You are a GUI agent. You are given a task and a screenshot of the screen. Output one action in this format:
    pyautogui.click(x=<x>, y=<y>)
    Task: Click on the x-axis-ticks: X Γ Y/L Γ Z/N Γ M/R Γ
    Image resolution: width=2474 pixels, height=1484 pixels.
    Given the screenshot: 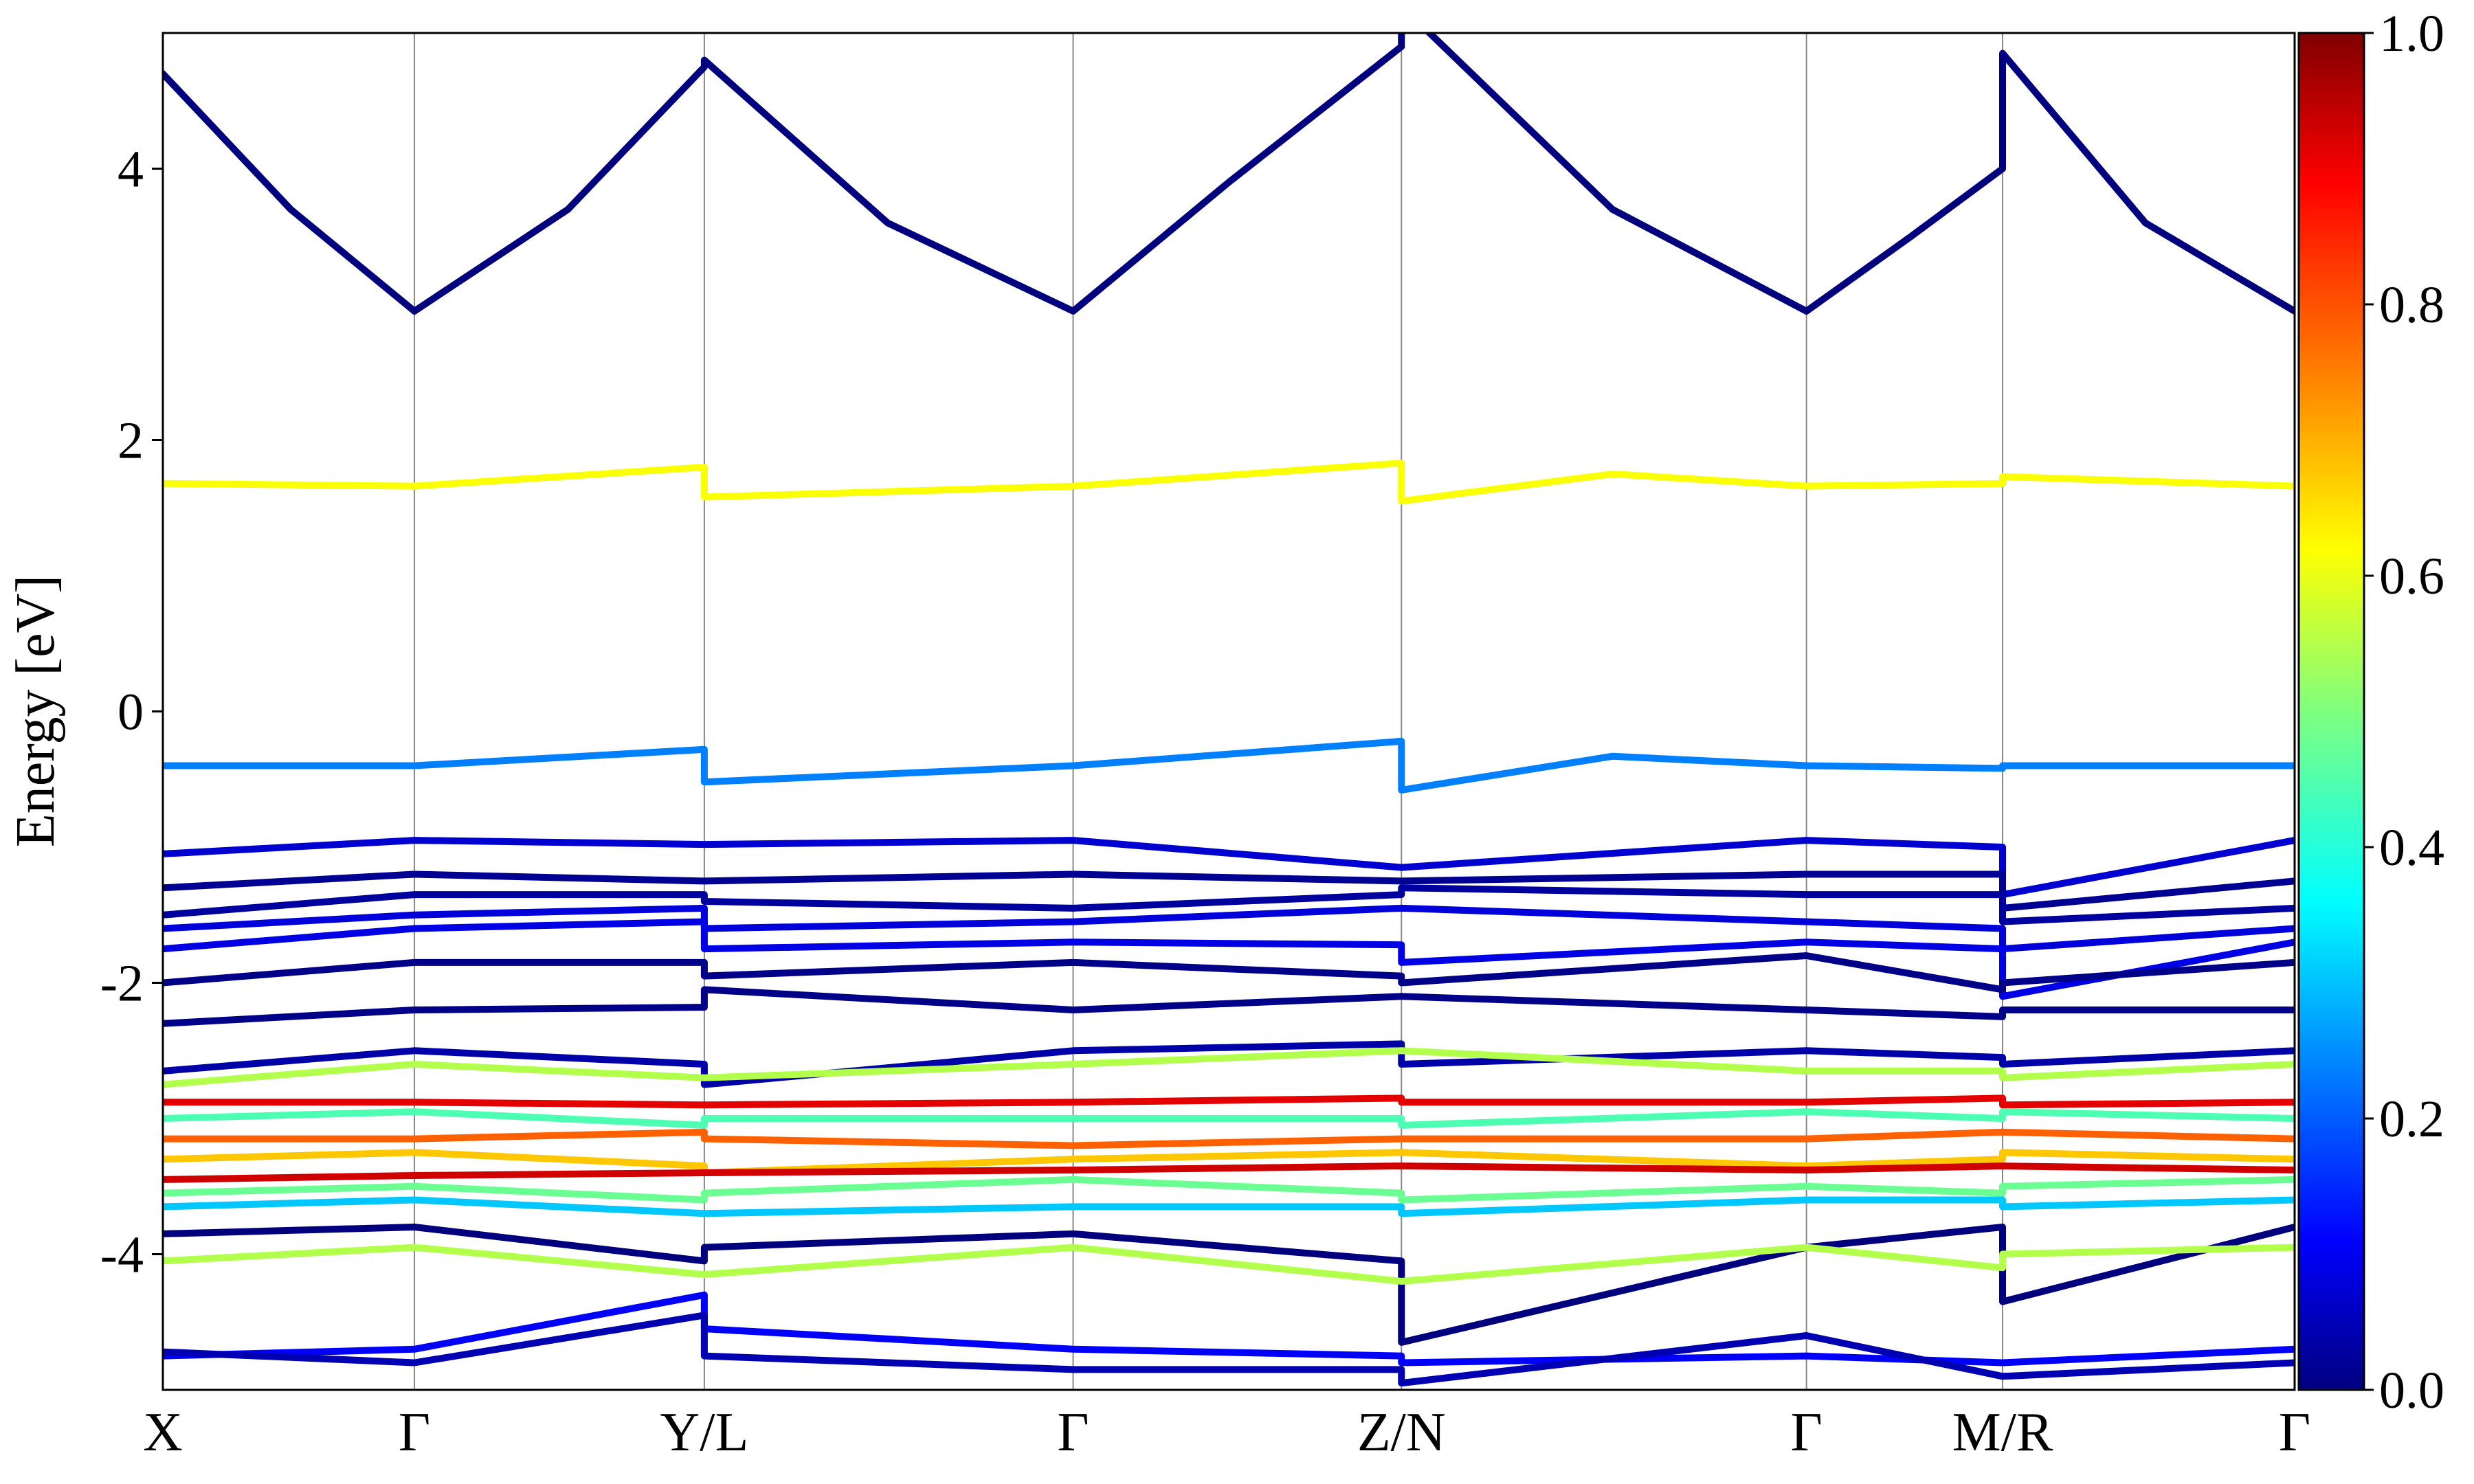 What is the action you would take?
    pyautogui.click(x=1226, y=1432)
    